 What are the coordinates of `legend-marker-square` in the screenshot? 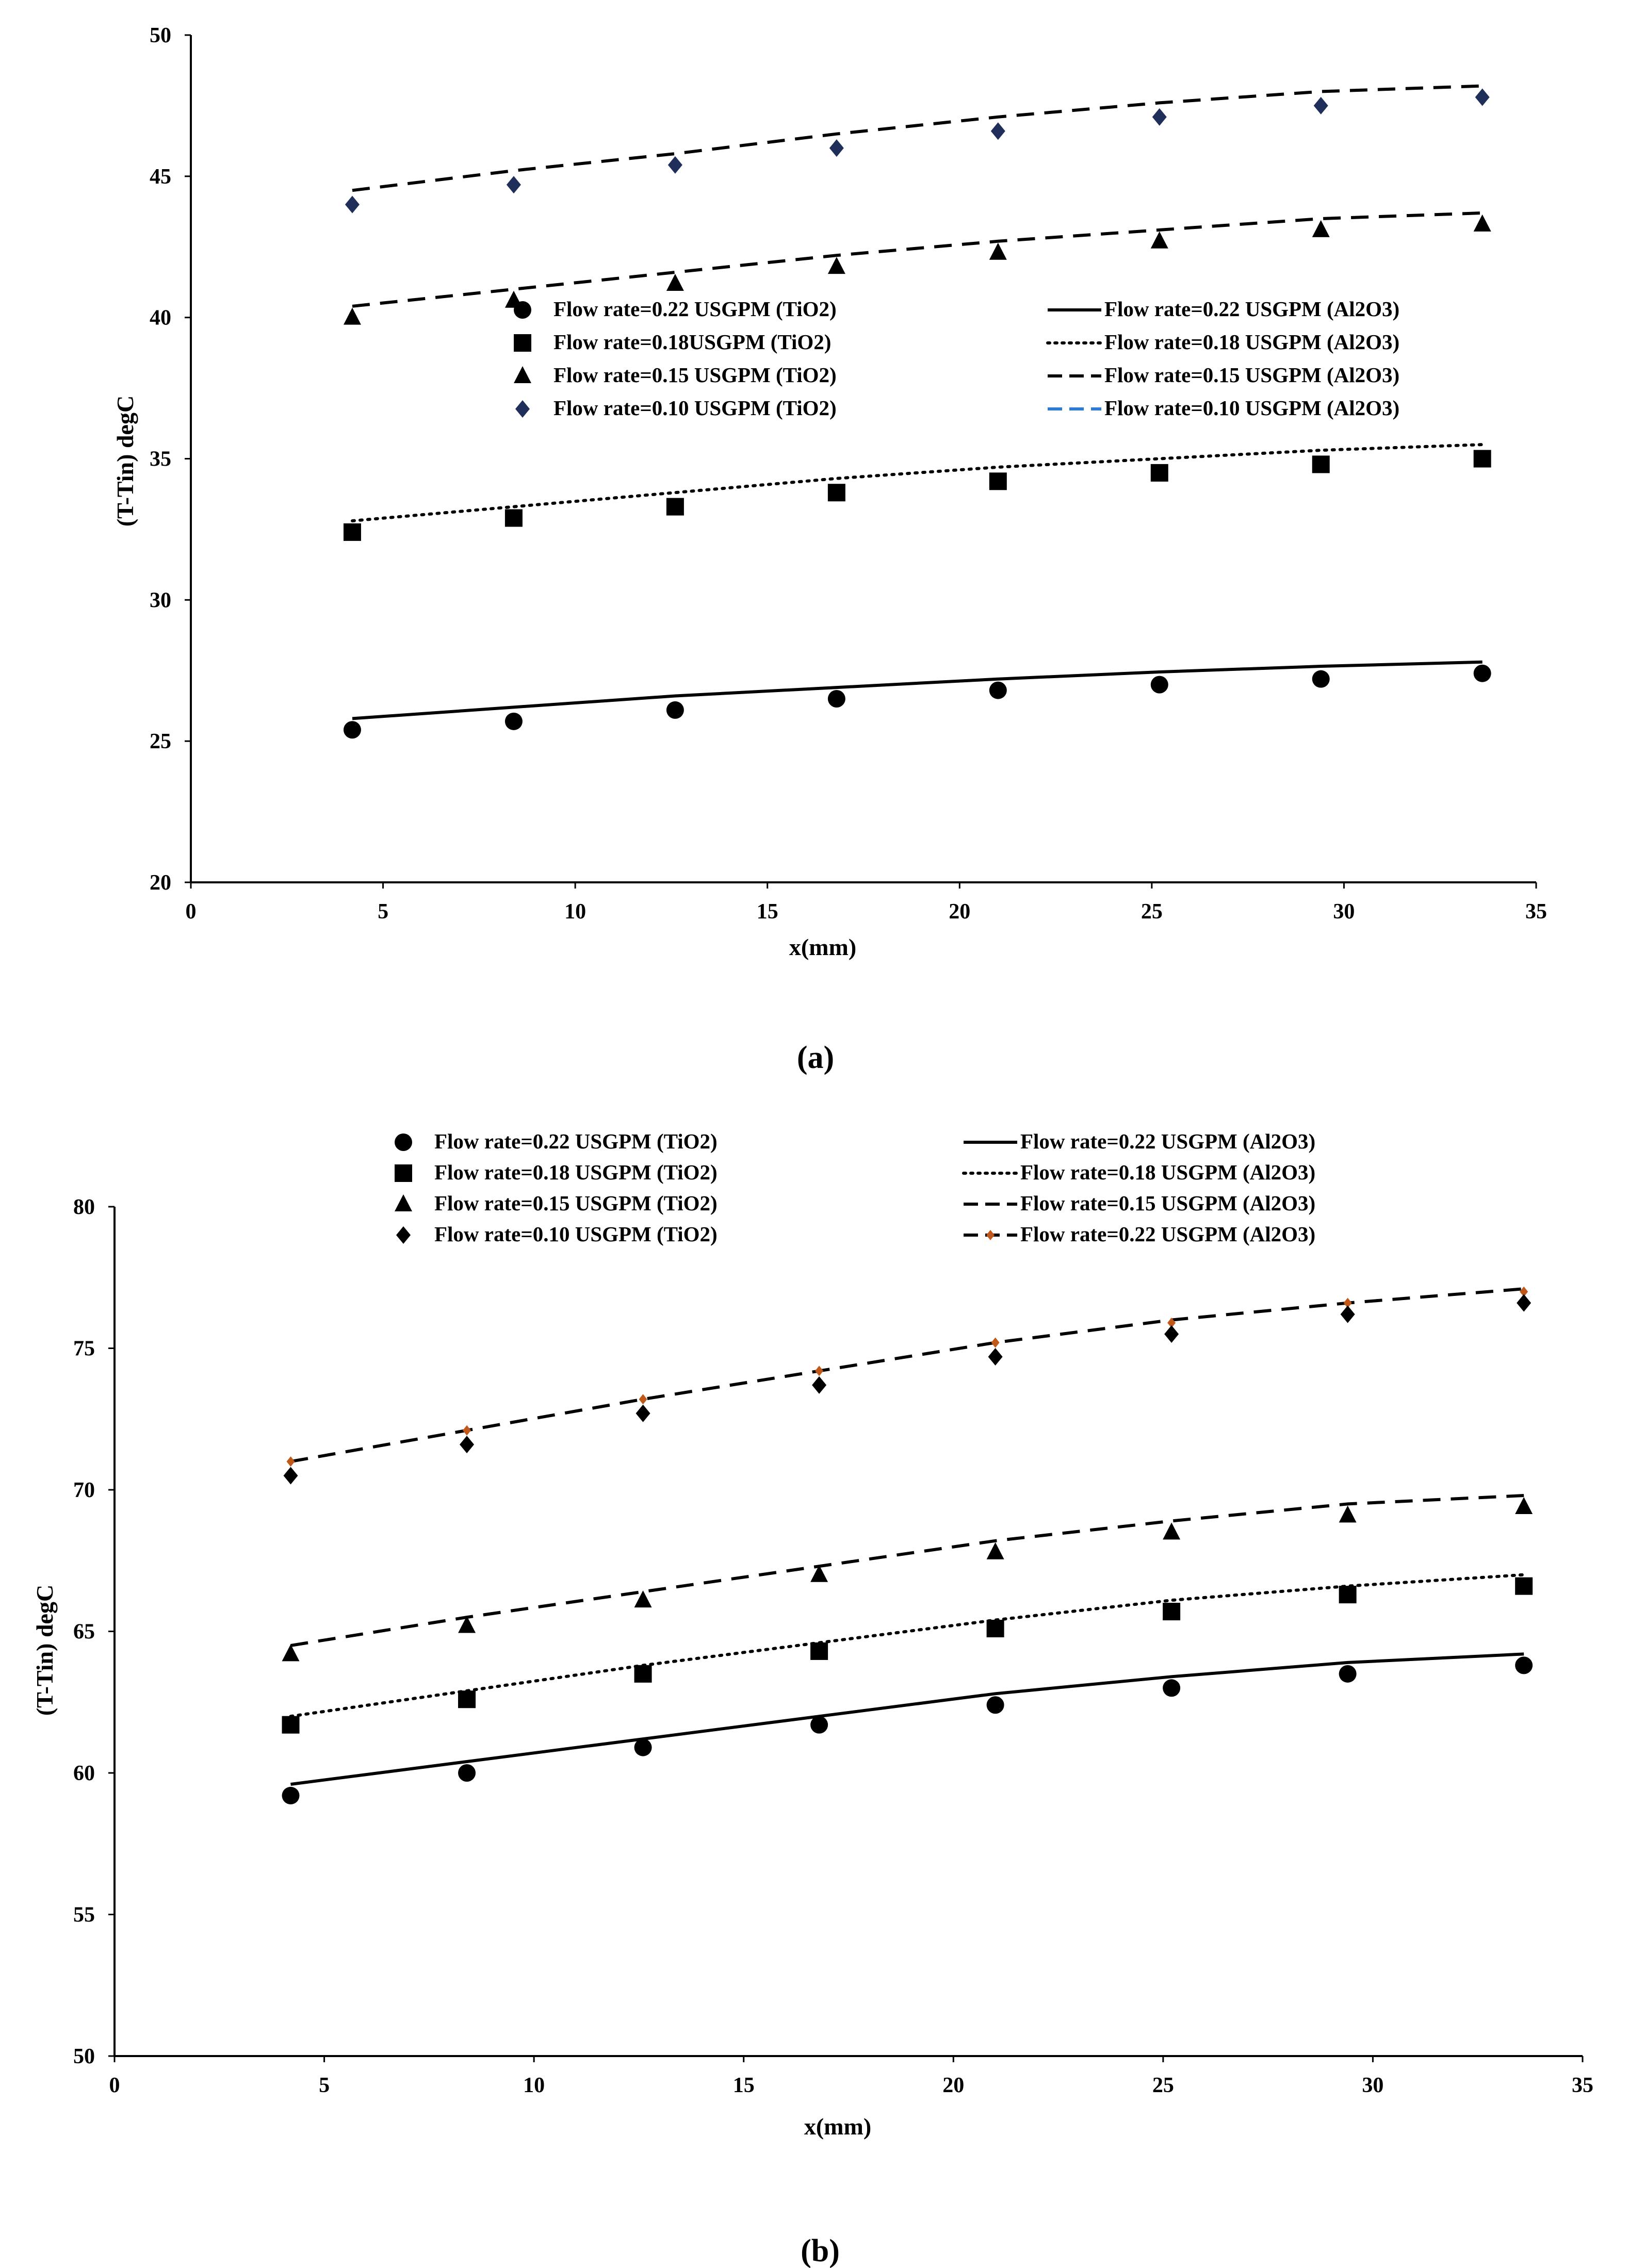 It's located at (403, 1173).